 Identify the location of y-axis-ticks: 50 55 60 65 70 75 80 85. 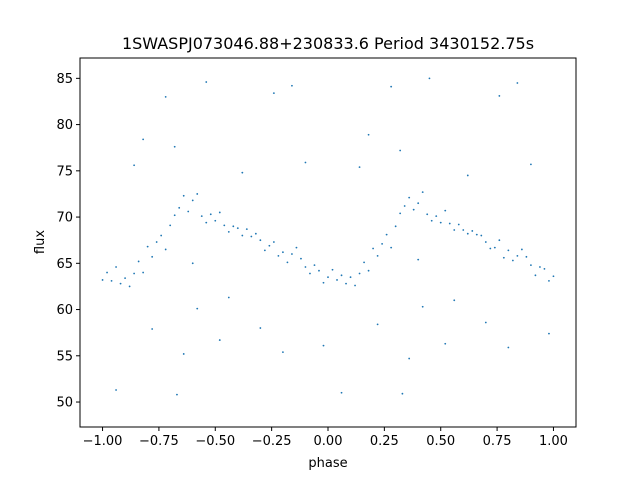
(68, 241).